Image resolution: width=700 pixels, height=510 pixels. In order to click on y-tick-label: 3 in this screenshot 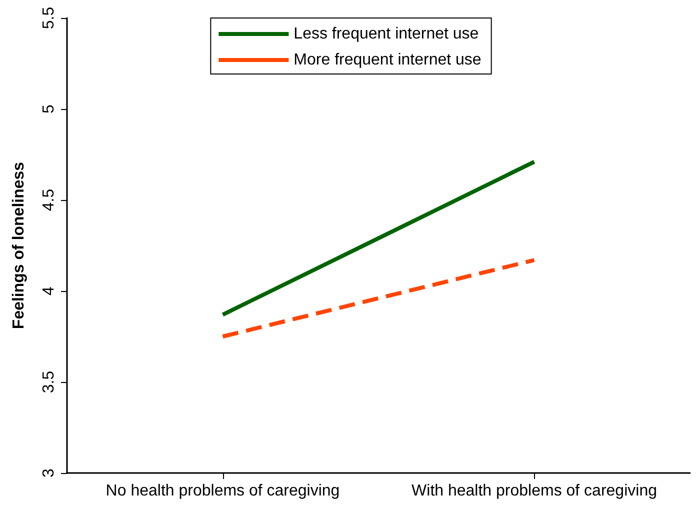, I will do `click(49, 473)`.